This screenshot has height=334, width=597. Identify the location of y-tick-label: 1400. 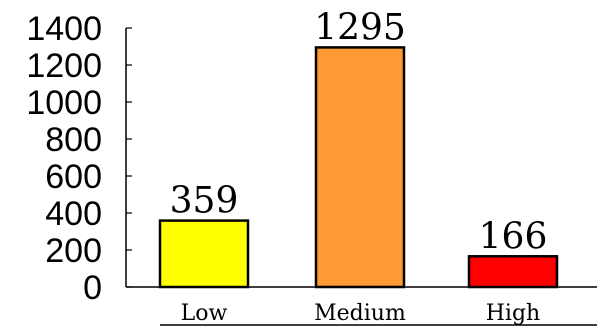
(64, 29).